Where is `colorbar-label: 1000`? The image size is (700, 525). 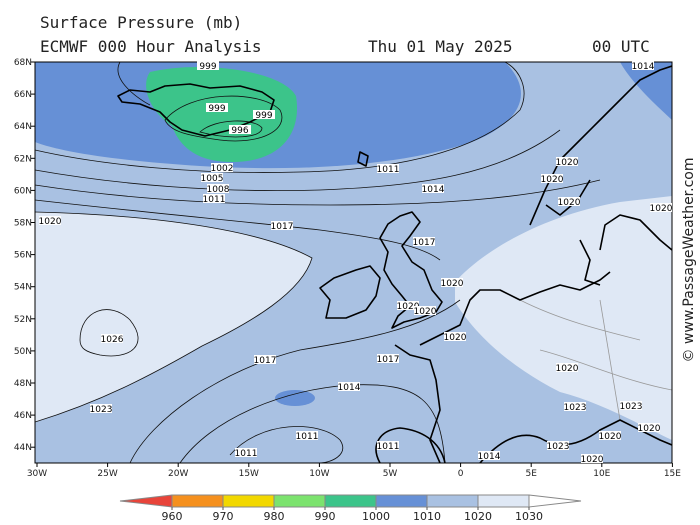
colorbar-label: 1000 is located at coordinates (376, 516).